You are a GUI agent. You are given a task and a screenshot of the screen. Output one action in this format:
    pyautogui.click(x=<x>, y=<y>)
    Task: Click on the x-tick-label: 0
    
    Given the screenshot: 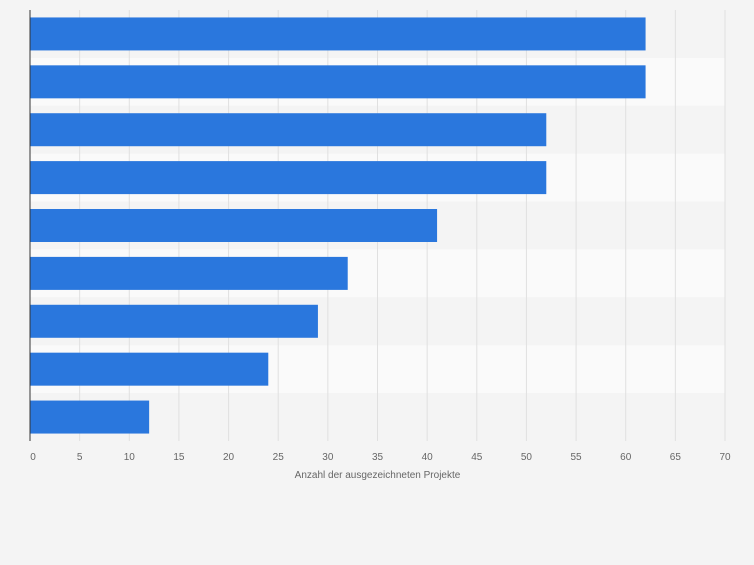 What is the action you would take?
    pyautogui.click(x=33, y=457)
    